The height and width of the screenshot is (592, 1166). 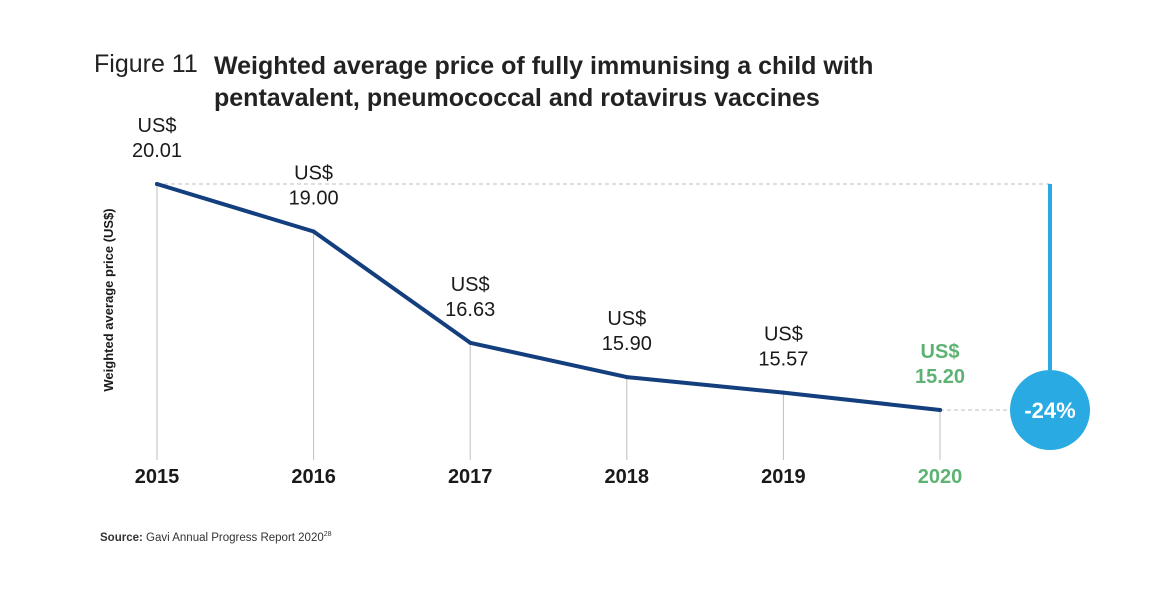 What do you see at coordinates (235, 537) in the screenshot?
I see `source-text: Gavi Annual Progress Report 2020` at bounding box center [235, 537].